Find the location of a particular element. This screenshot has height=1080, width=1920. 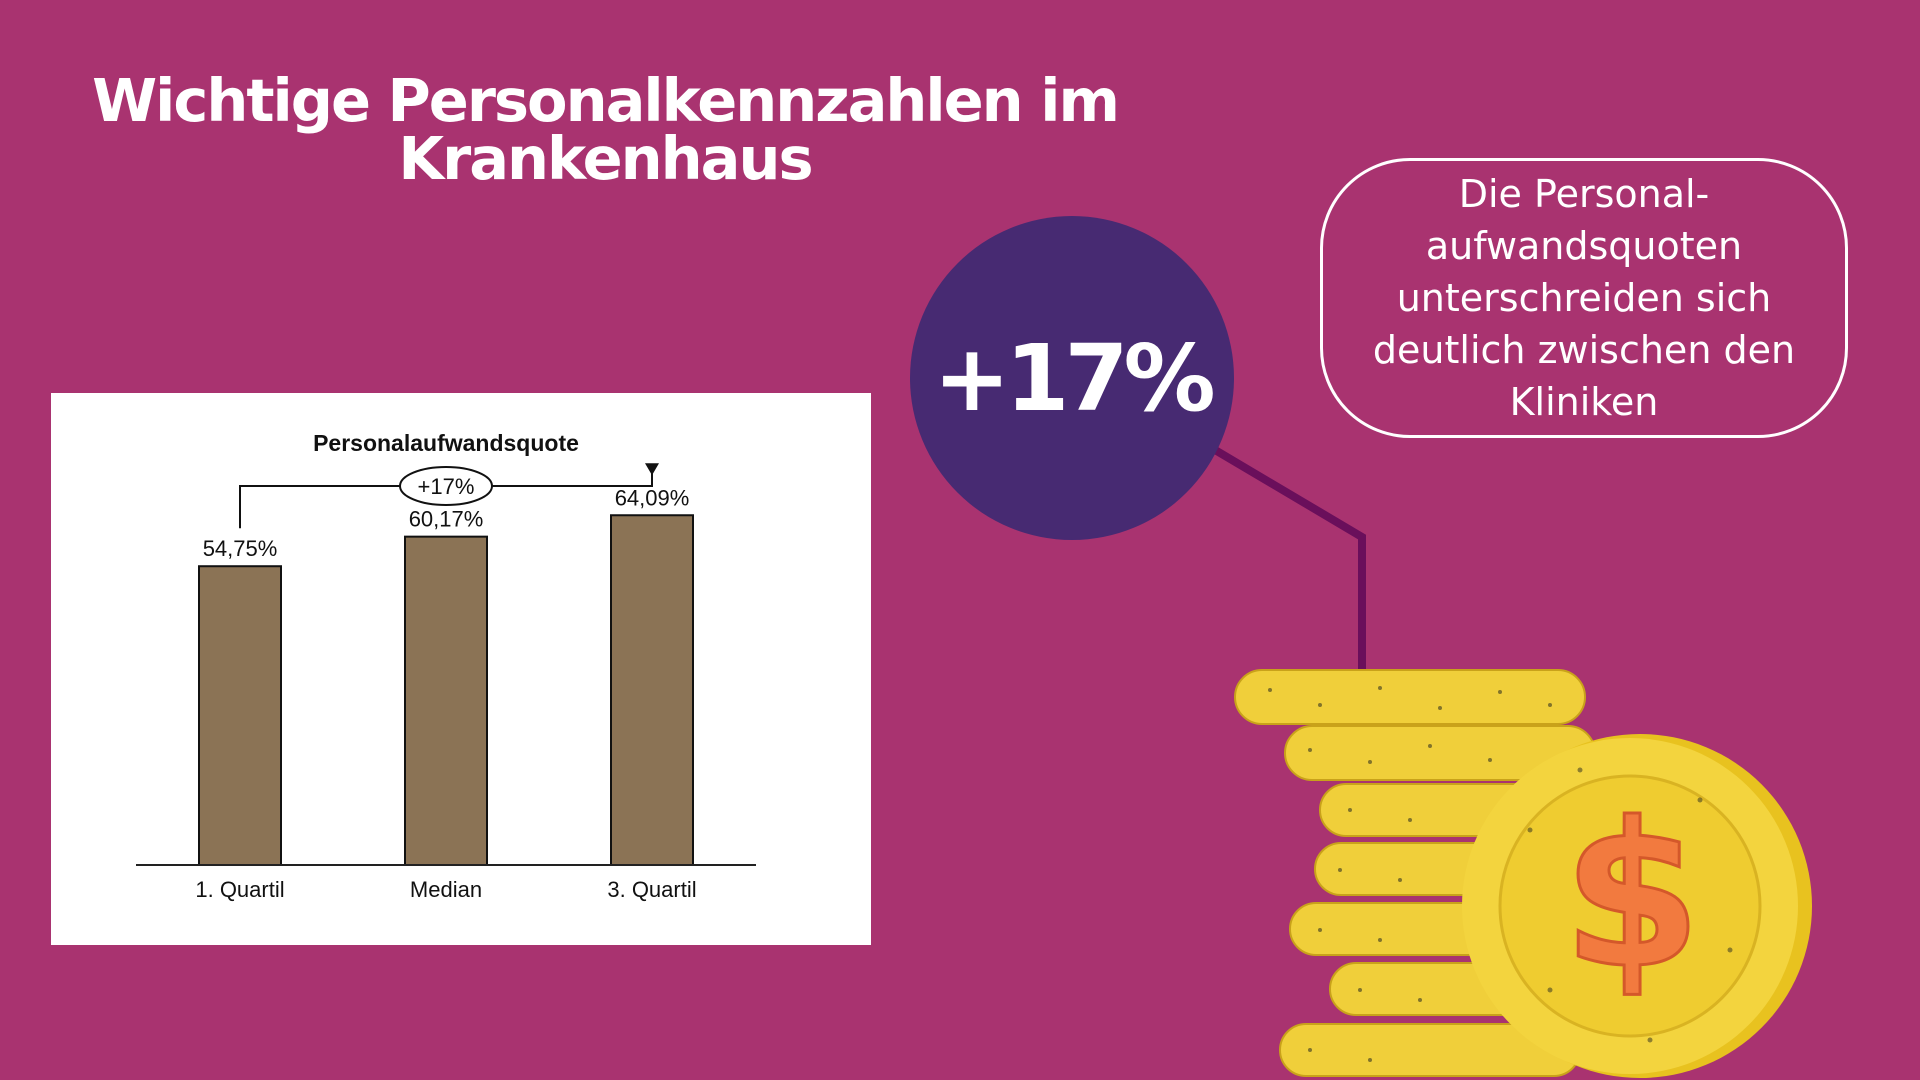

annotation-badge is located at coordinates (446, 486).